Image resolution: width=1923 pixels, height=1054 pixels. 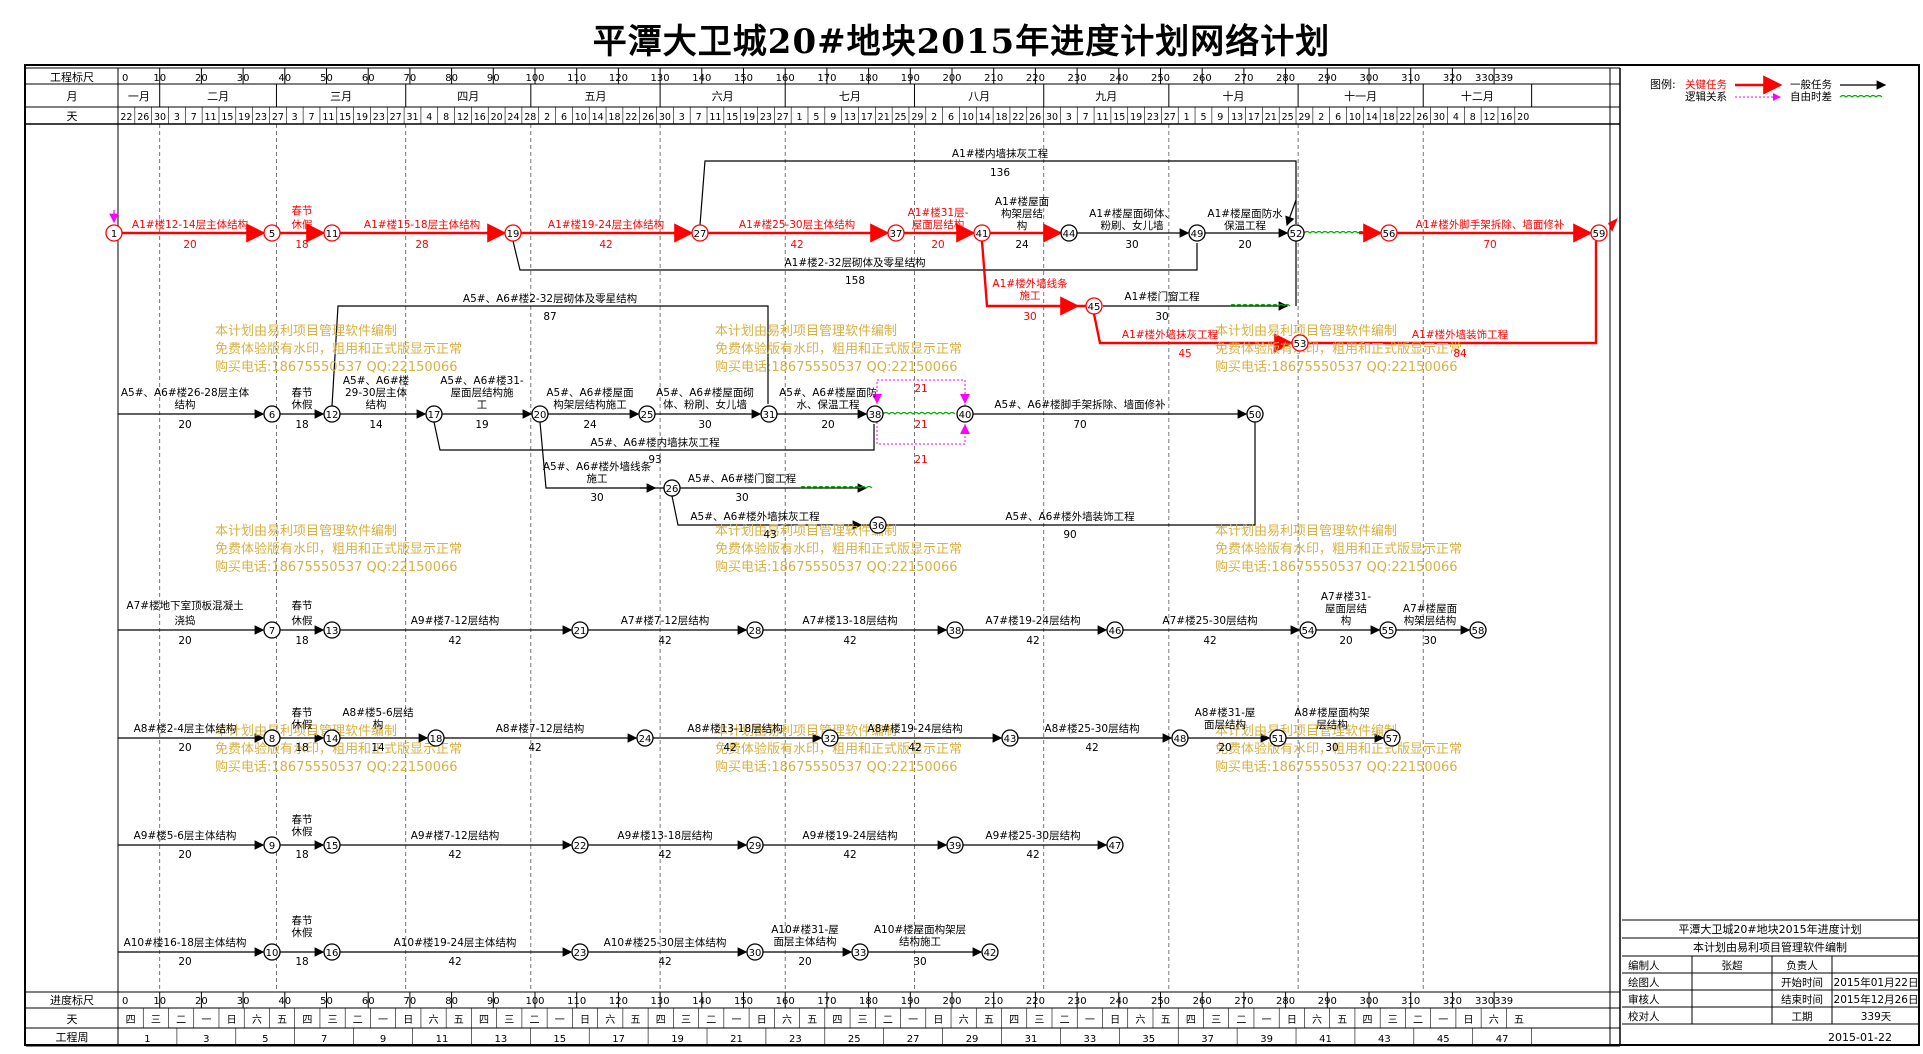 I want to click on task-label: A7#楼13-18层结构, so click(x=849, y=620).